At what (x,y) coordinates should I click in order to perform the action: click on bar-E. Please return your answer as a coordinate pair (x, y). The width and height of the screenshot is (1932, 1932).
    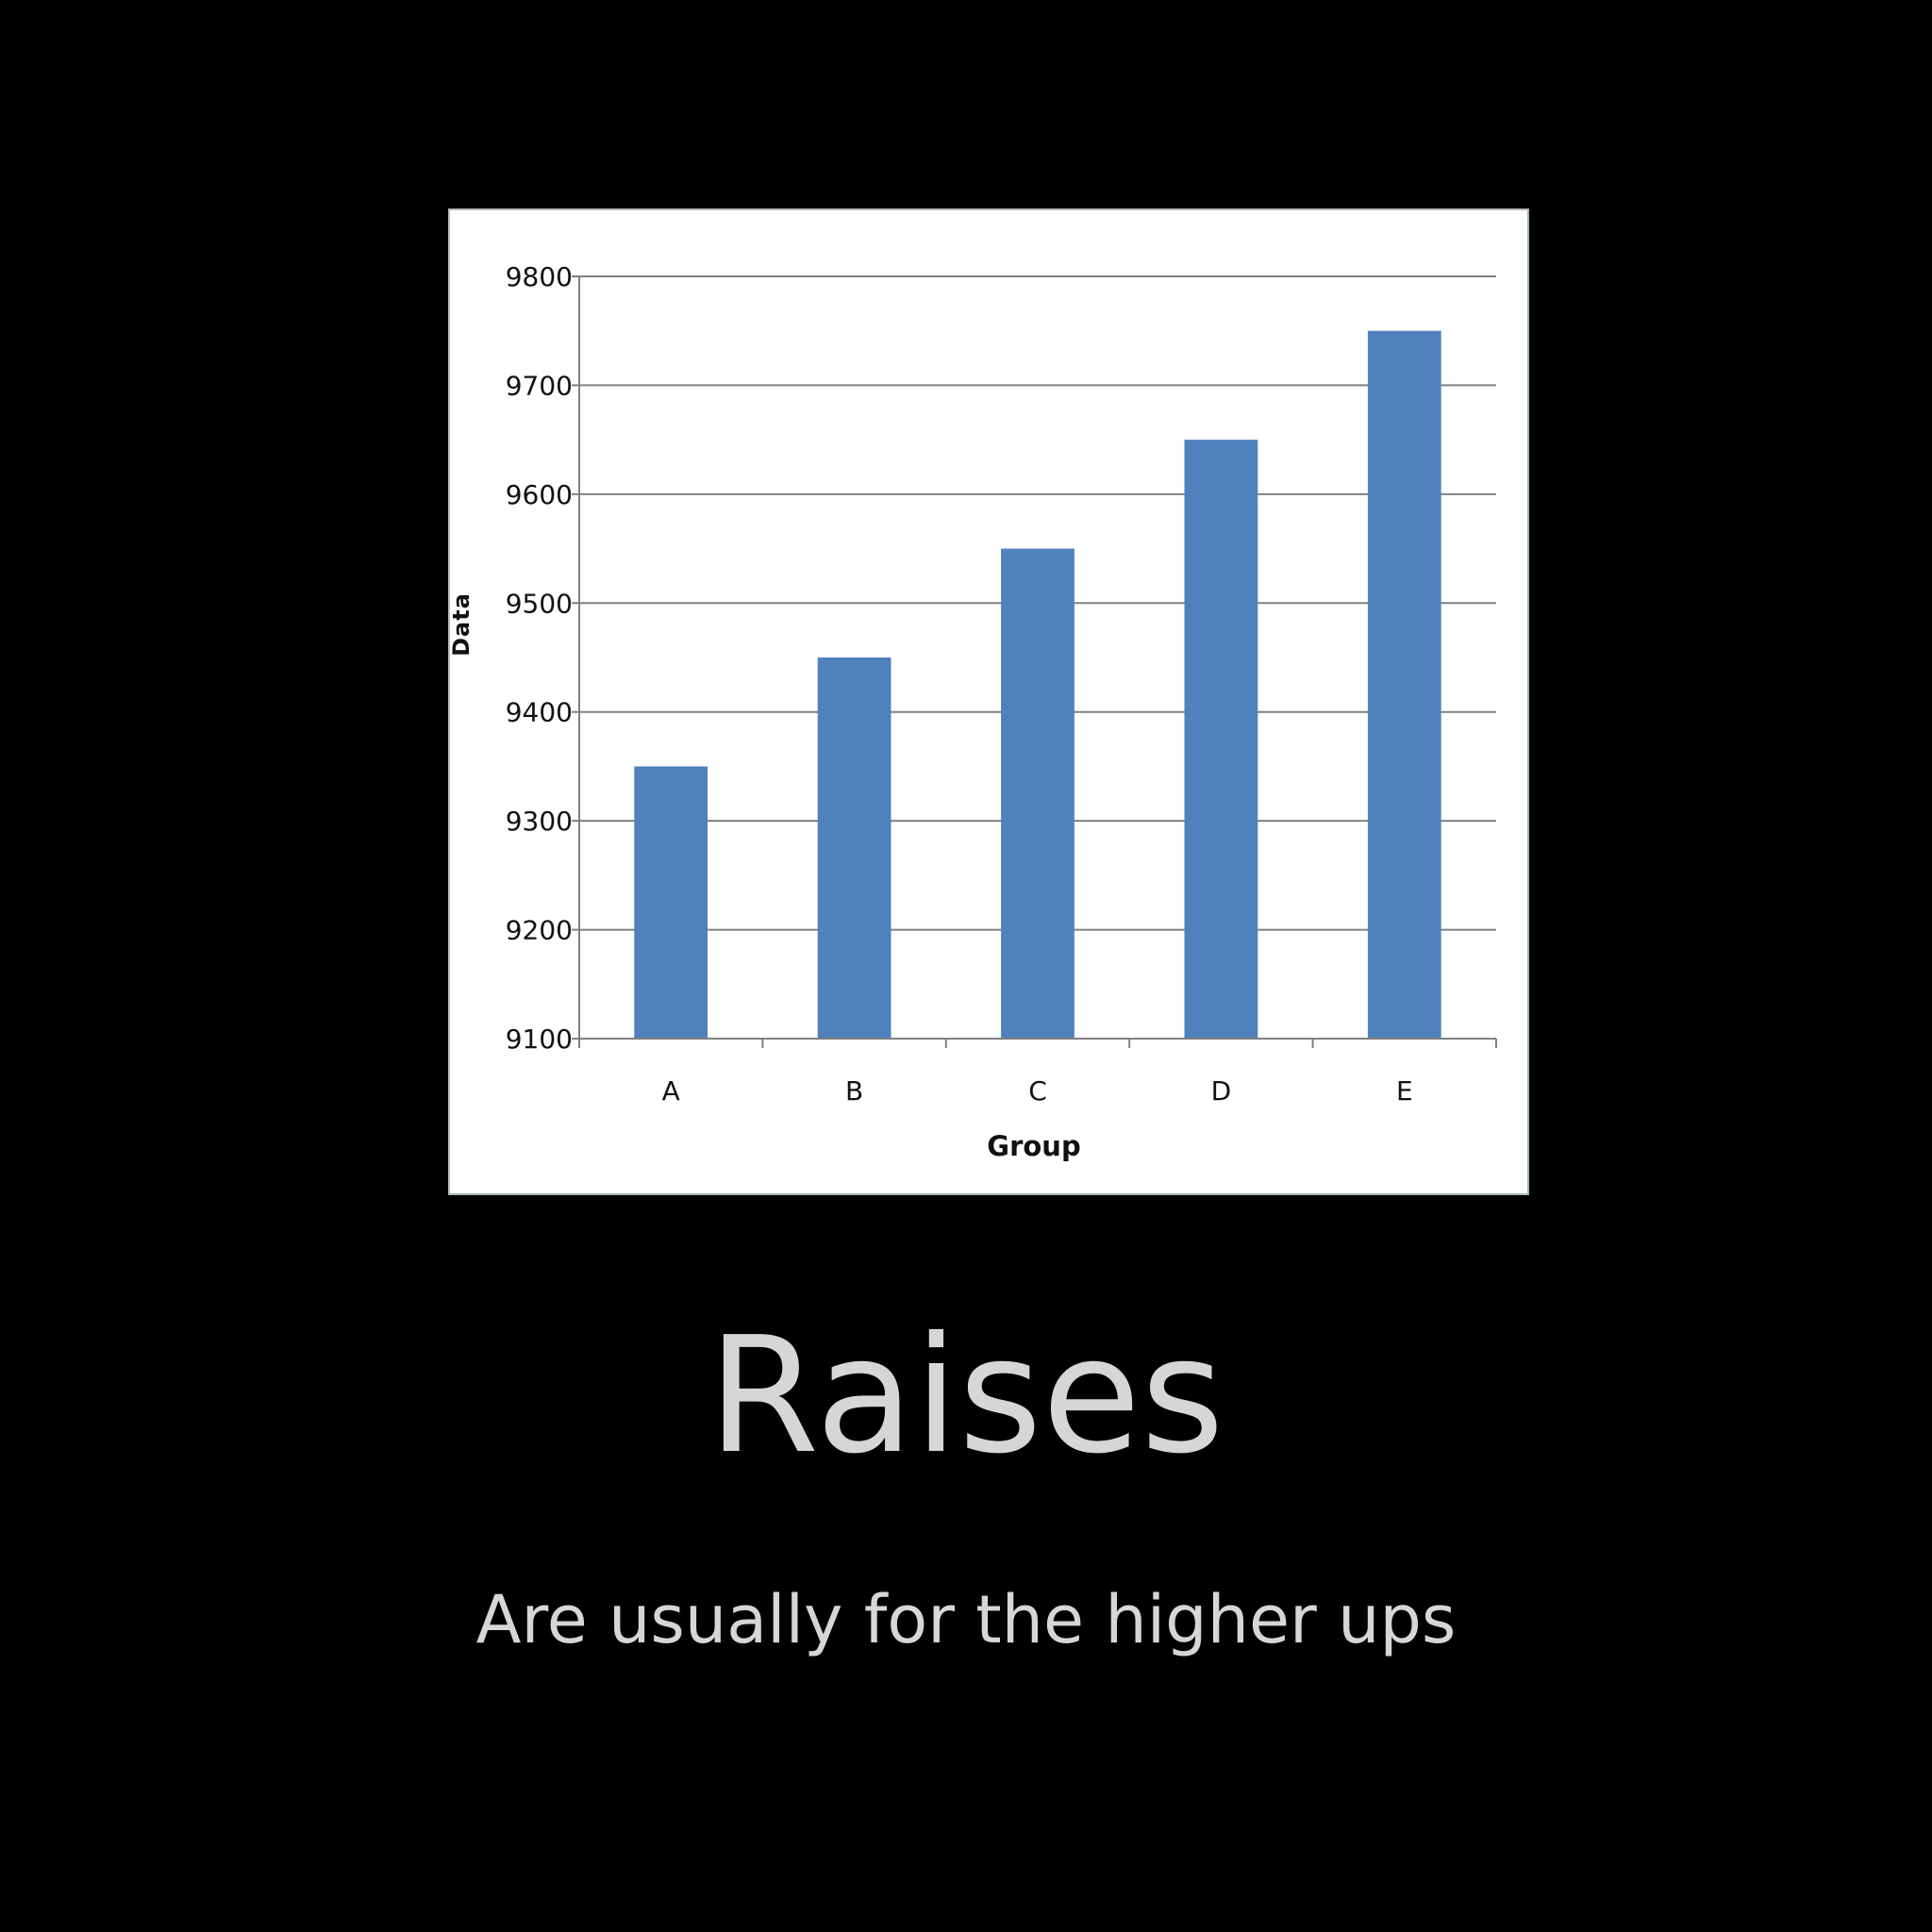
    Looking at the image, I should click on (1404, 685).